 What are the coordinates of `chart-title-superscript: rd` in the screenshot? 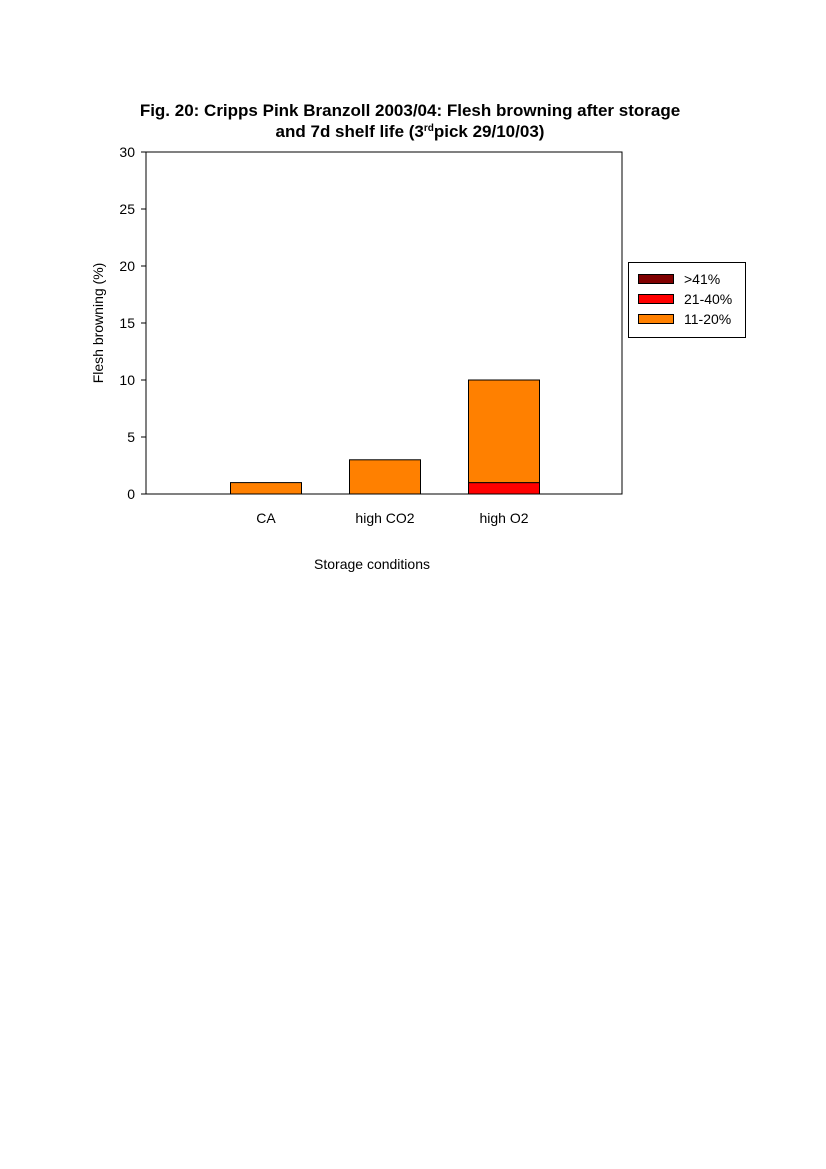 It's located at (428, 128).